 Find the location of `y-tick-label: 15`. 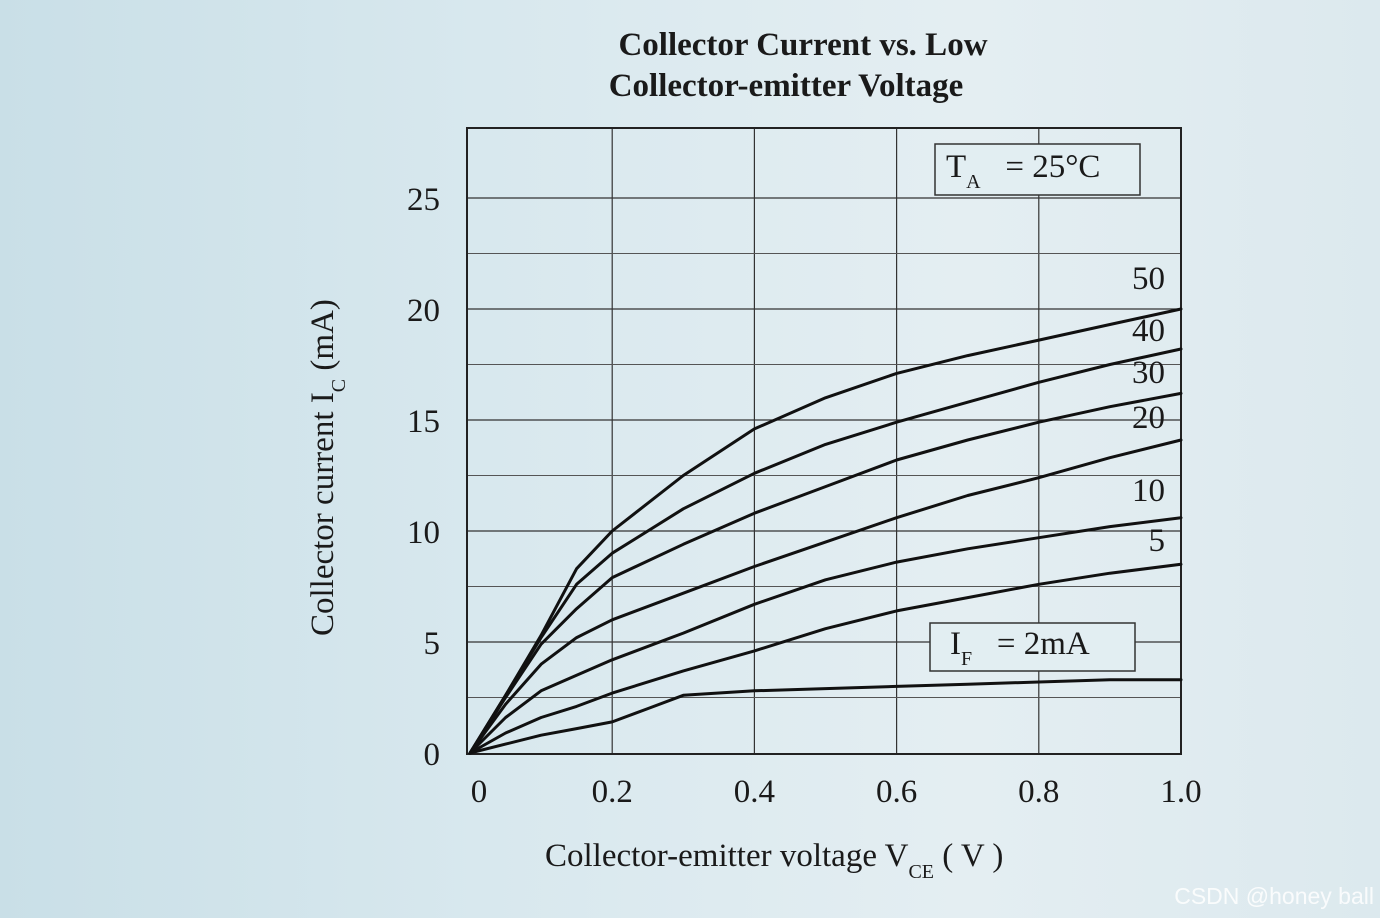

y-tick-label: 15 is located at coordinates (423, 422).